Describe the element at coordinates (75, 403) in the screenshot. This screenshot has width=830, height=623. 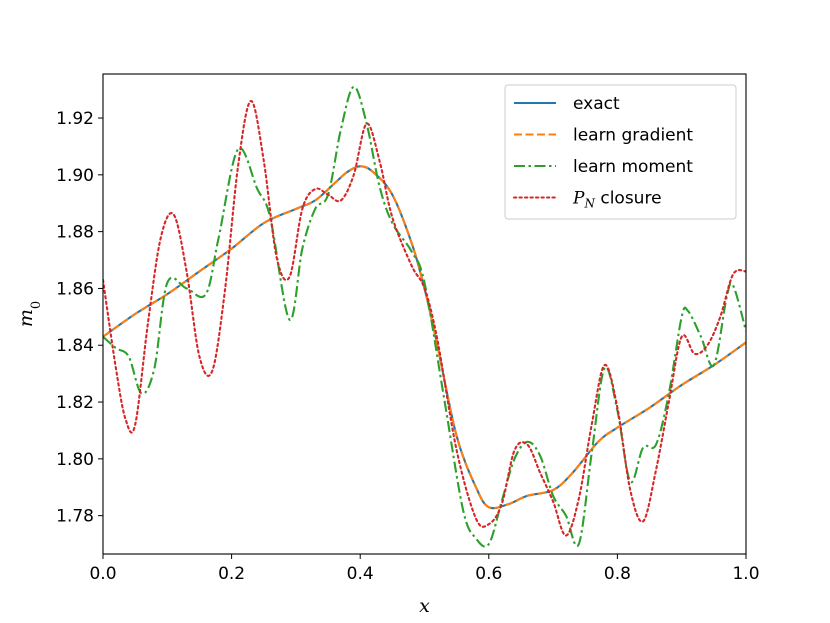
I see `y-tick-label: 1.82` at that location.